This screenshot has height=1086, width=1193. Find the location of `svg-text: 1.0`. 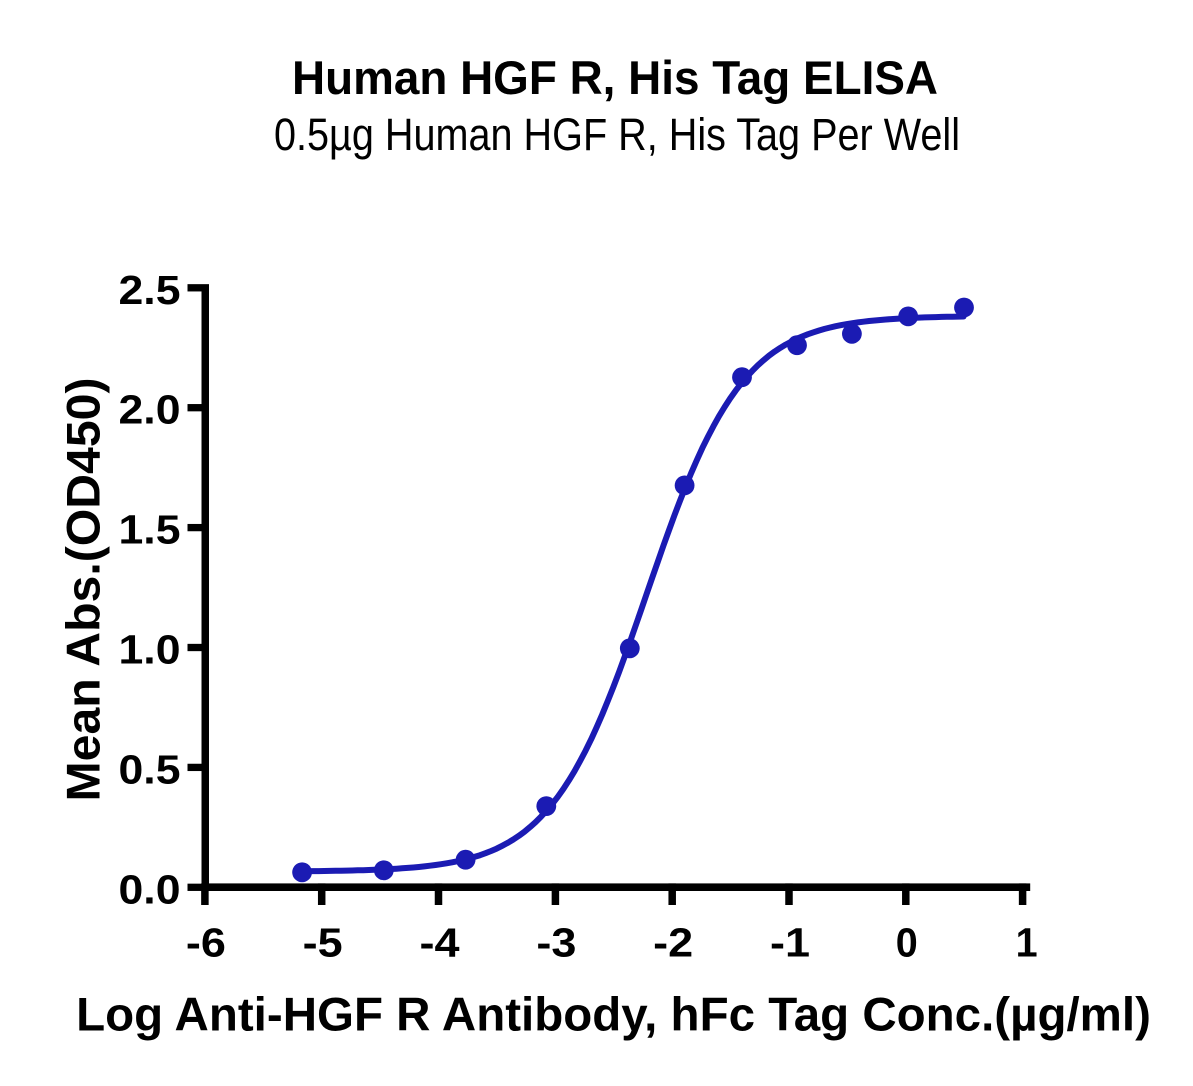

svg-text: 1.0 is located at coordinates (150, 650).